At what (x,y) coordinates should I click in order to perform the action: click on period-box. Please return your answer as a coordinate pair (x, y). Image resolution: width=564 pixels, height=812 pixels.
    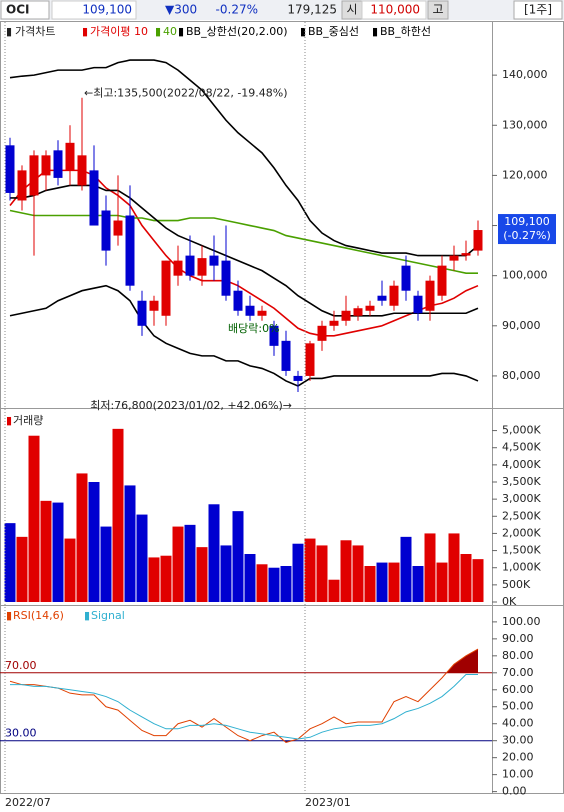
    Looking at the image, I should click on (538, 10).